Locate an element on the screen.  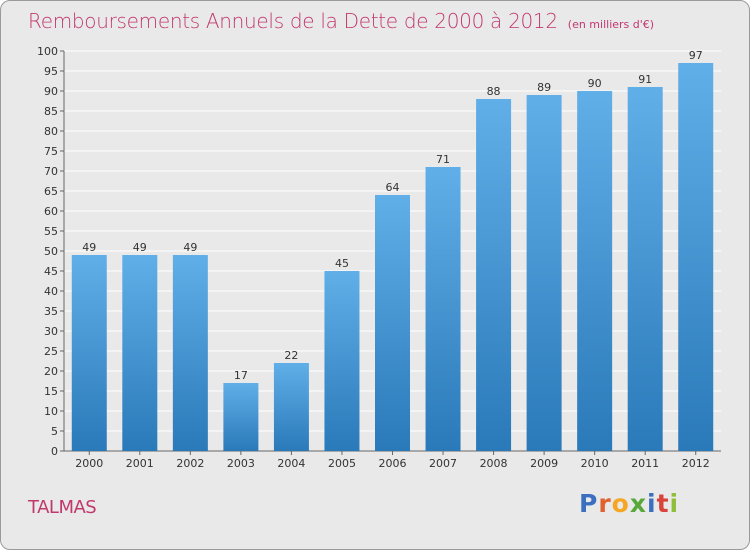
y-tick-label: 90 is located at coordinates (51, 91).